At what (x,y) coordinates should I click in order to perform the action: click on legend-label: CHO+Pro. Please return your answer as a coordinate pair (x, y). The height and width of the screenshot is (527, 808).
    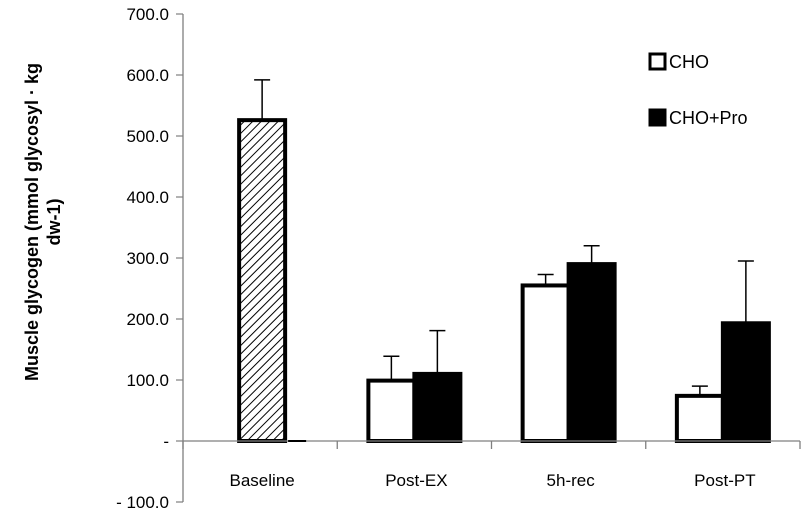
    Looking at the image, I should click on (708, 118).